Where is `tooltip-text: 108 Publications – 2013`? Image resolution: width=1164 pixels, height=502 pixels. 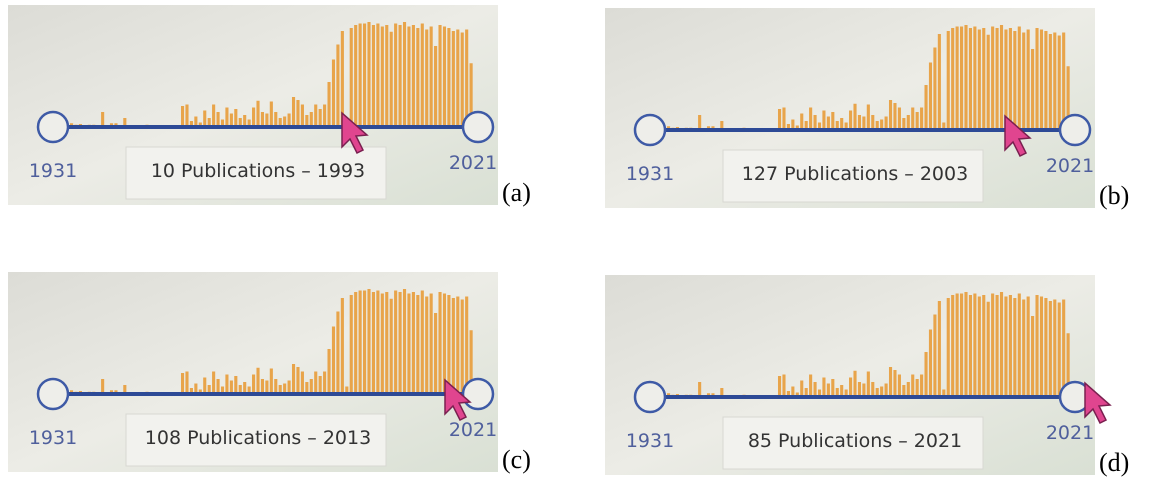
tooltip-text: 108 Publications – 2013 is located at coordinates (258, 438).